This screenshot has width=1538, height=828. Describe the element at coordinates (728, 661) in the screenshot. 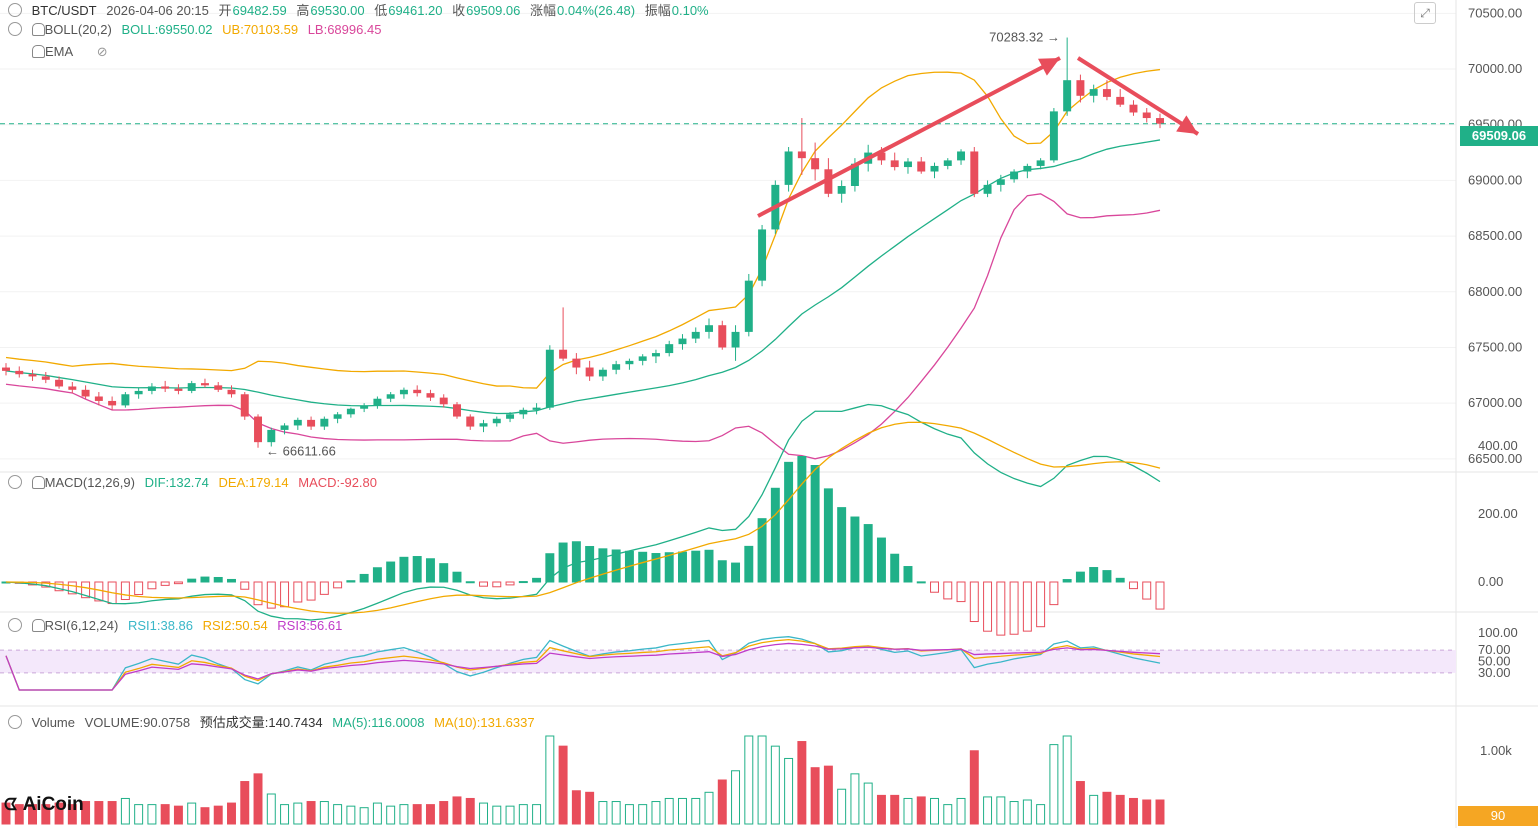

I see `rsi-band` at that location.